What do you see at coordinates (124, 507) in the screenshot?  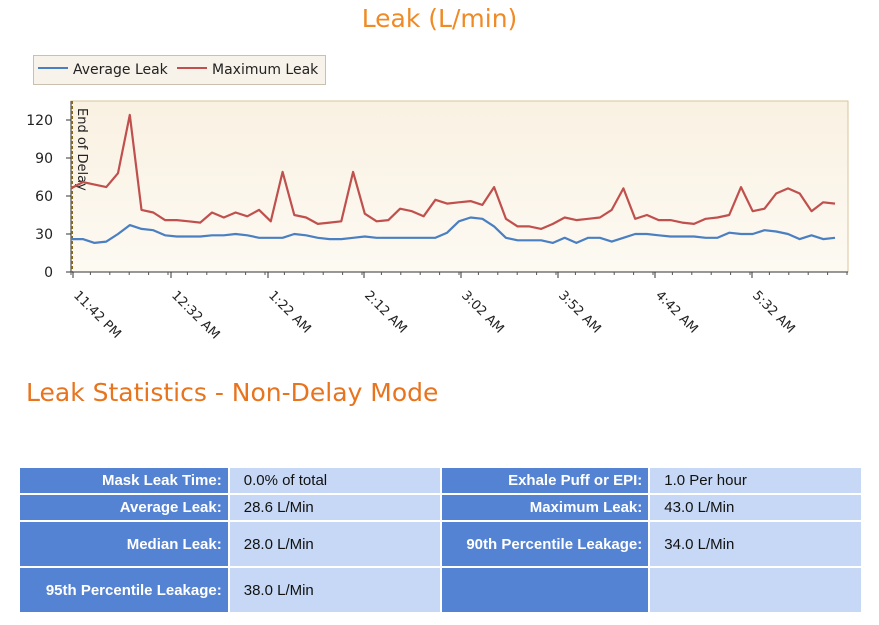 I see `stat-label: Average Leak:` at bounding box center [124, 507].